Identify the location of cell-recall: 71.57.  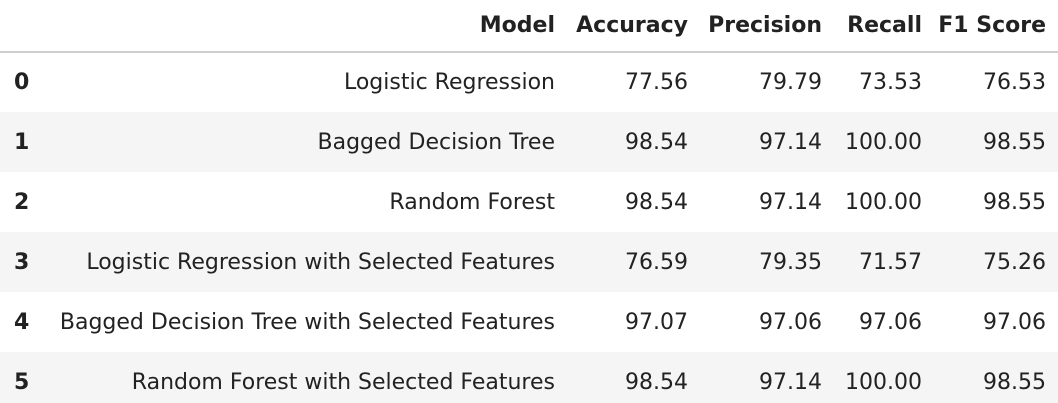
(890, 262).